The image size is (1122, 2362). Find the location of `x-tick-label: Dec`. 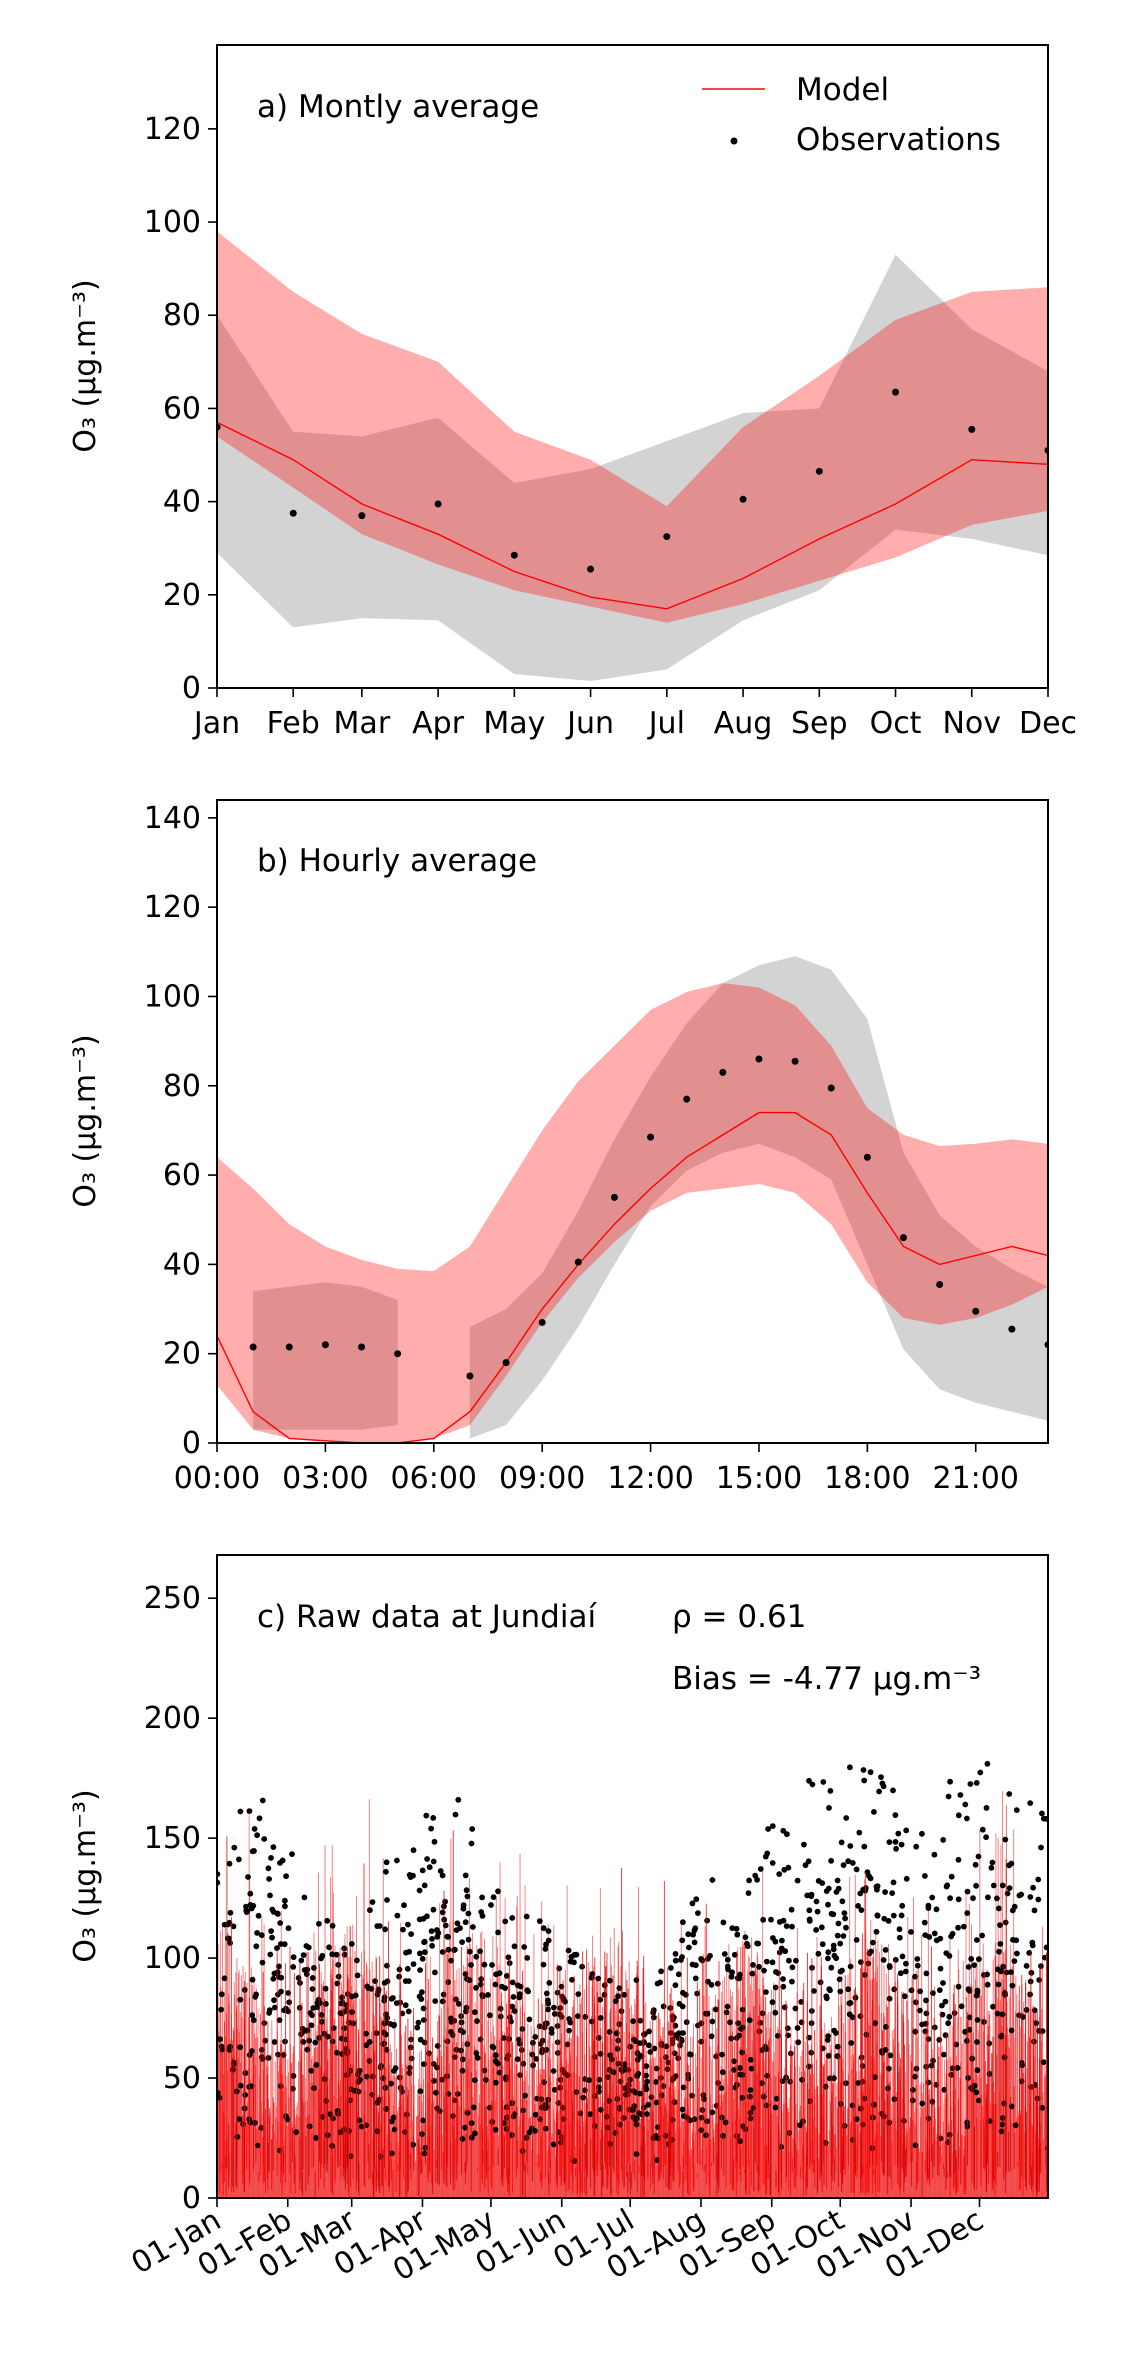

x-tick-label: Dec is located at coordinates (1048, 723).